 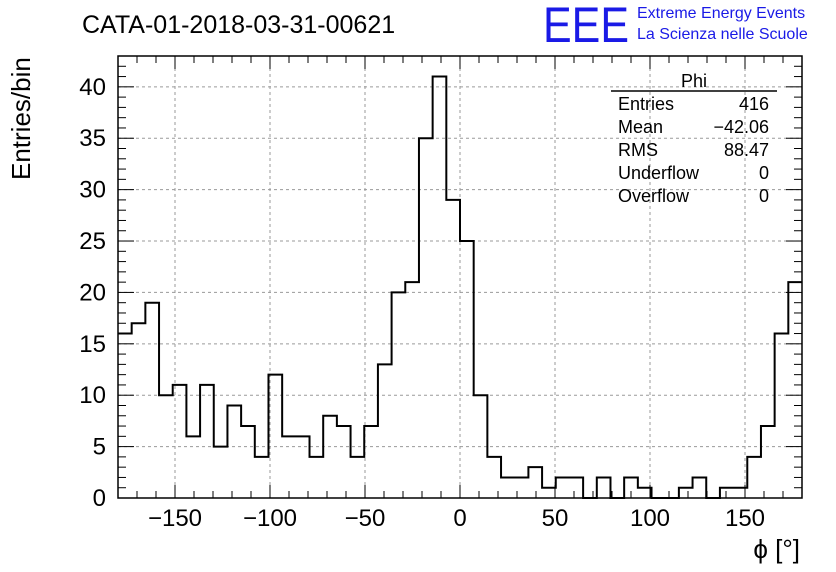 I want to click on y-tick-label: 0, so click(x=99, y=498).